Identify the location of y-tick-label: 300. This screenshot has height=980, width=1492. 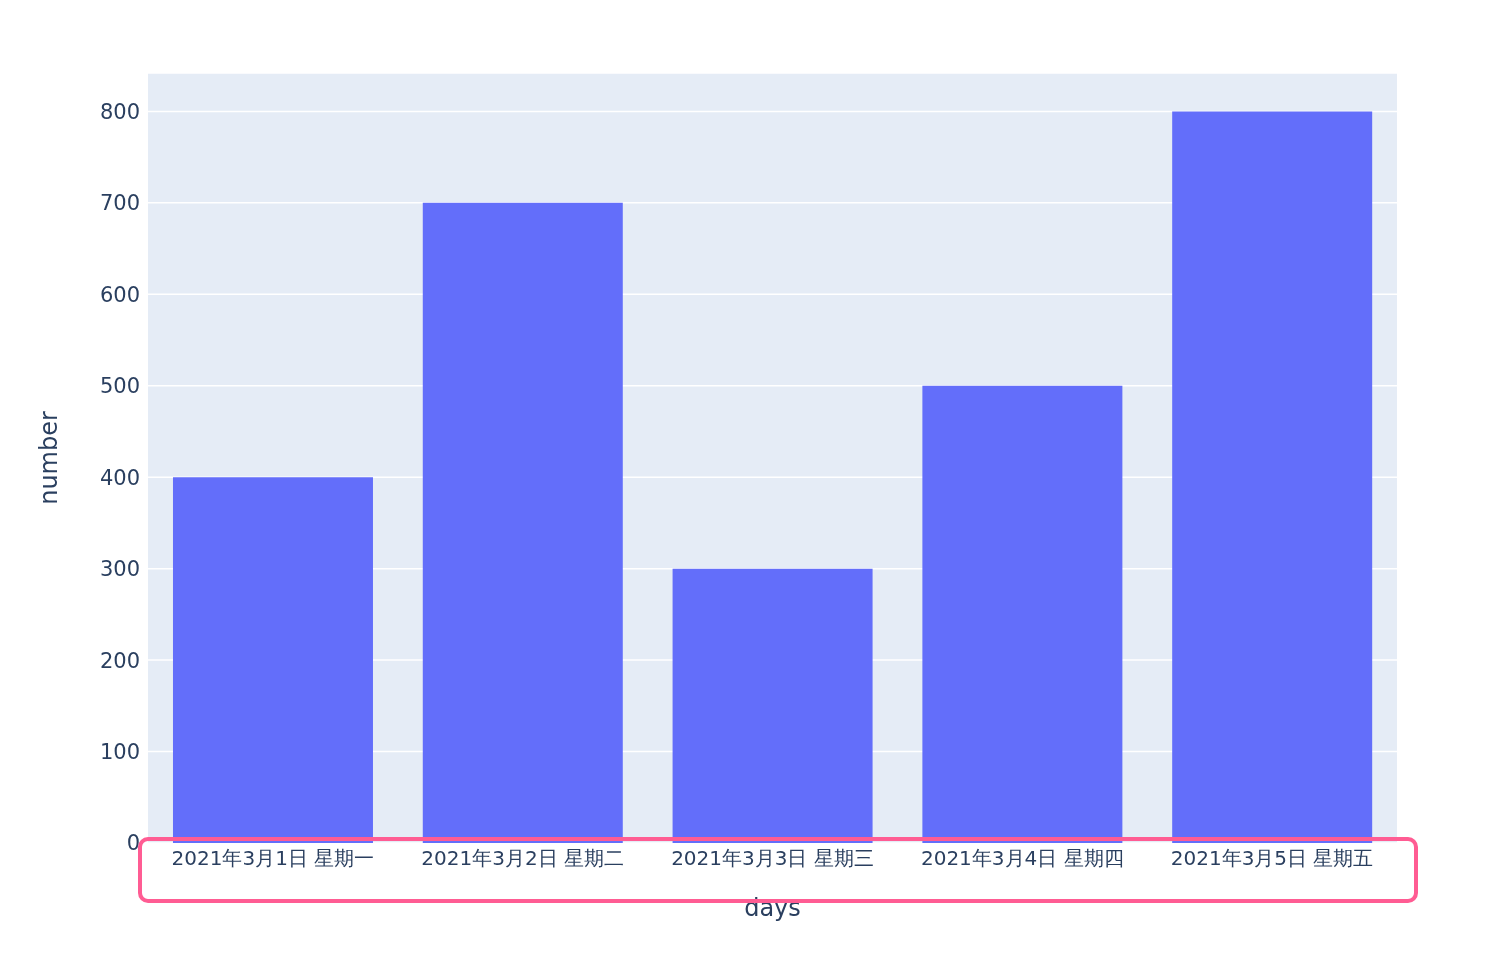
(119, 569).